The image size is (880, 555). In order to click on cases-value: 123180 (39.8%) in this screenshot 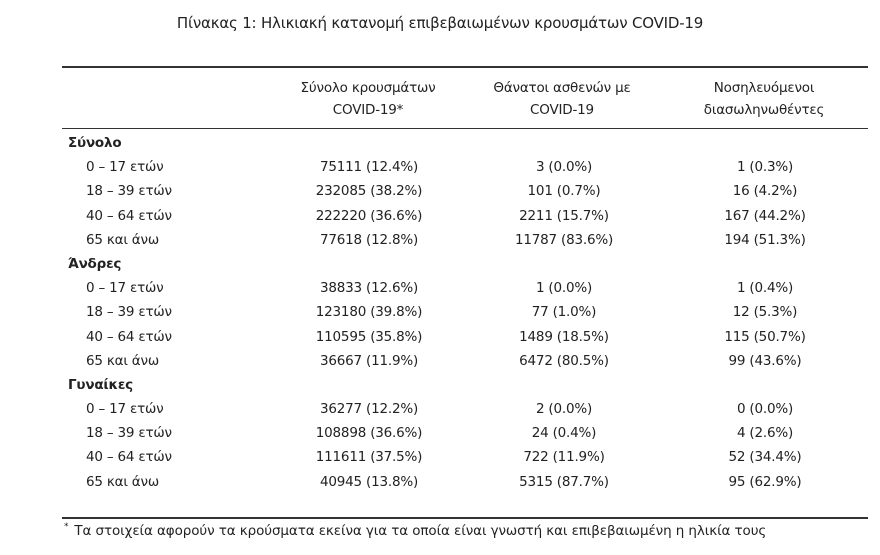, I will do `click(369, 312)`.